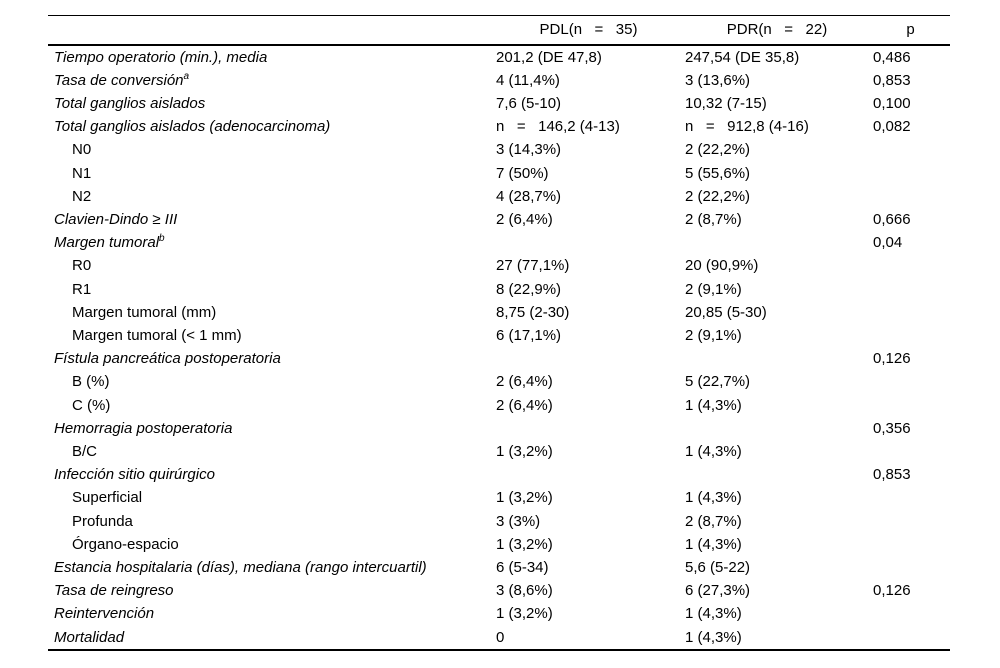 Image resolution: width=1000 pixels, height=668 pixels. I want to click on row-label-text: N0, so click(82, 150).